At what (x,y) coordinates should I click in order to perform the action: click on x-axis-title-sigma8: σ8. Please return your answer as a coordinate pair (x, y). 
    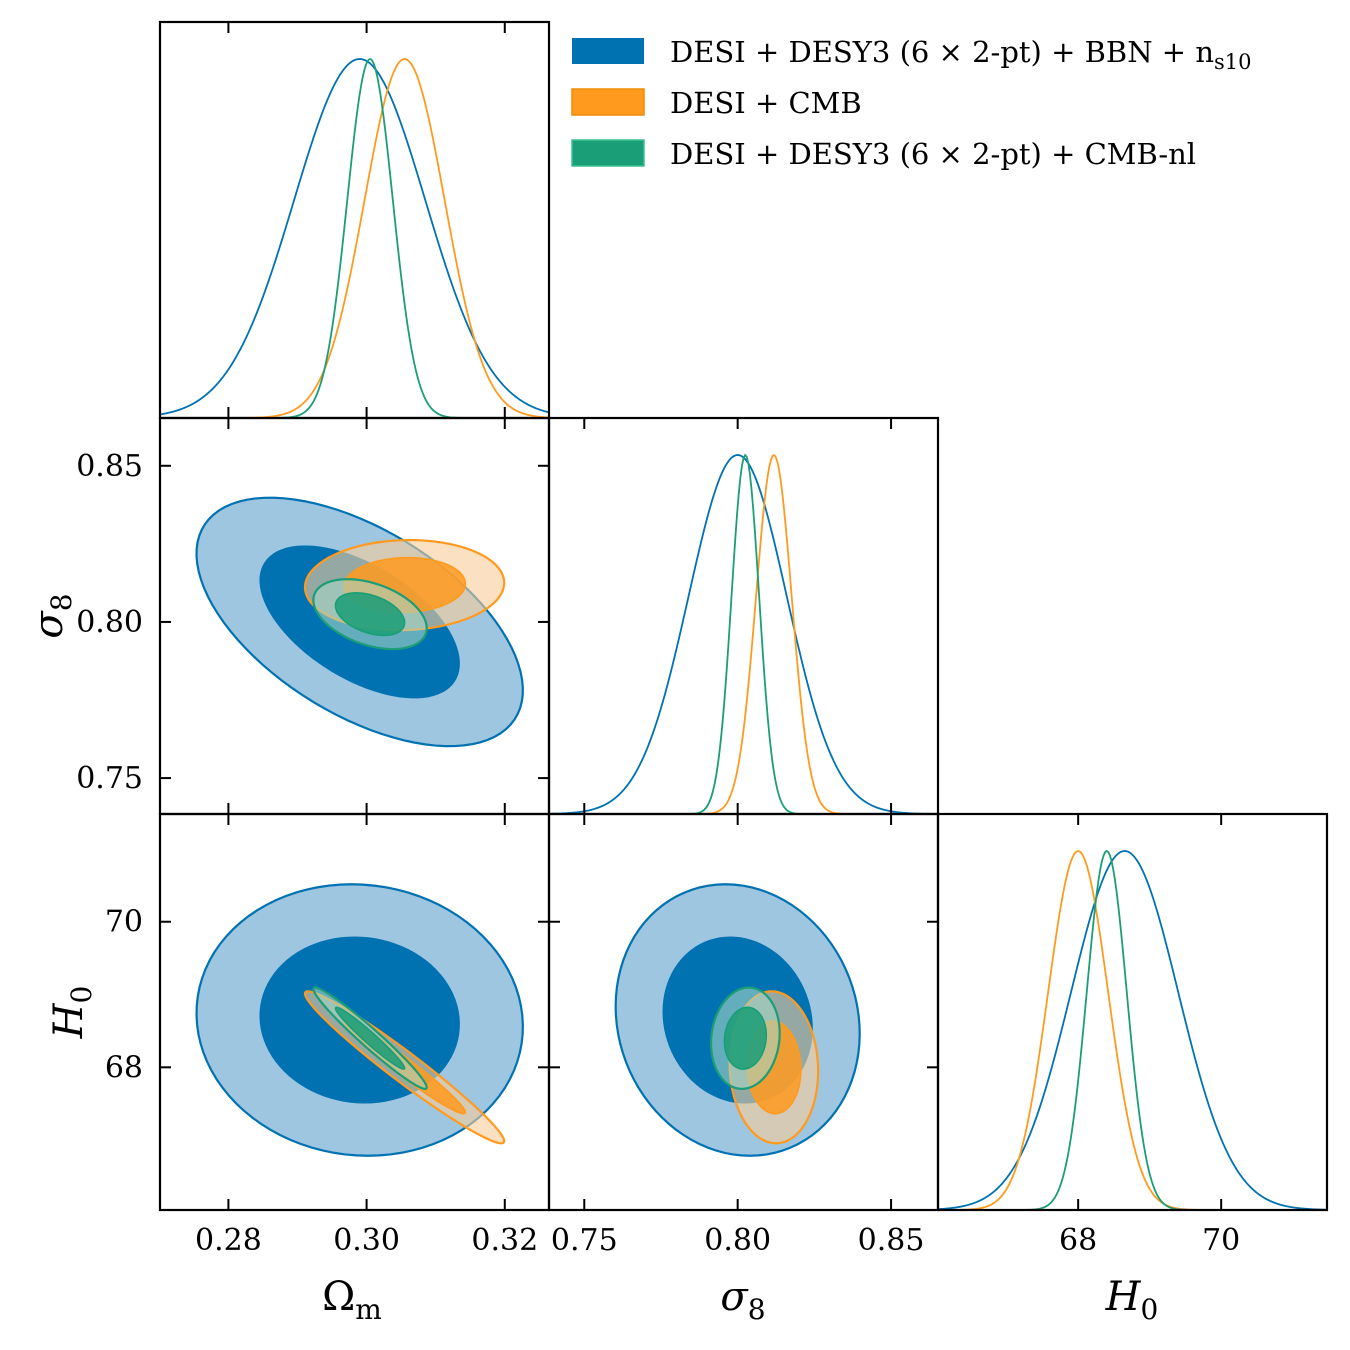
    Looking at the image, I should click on (742, 1300).